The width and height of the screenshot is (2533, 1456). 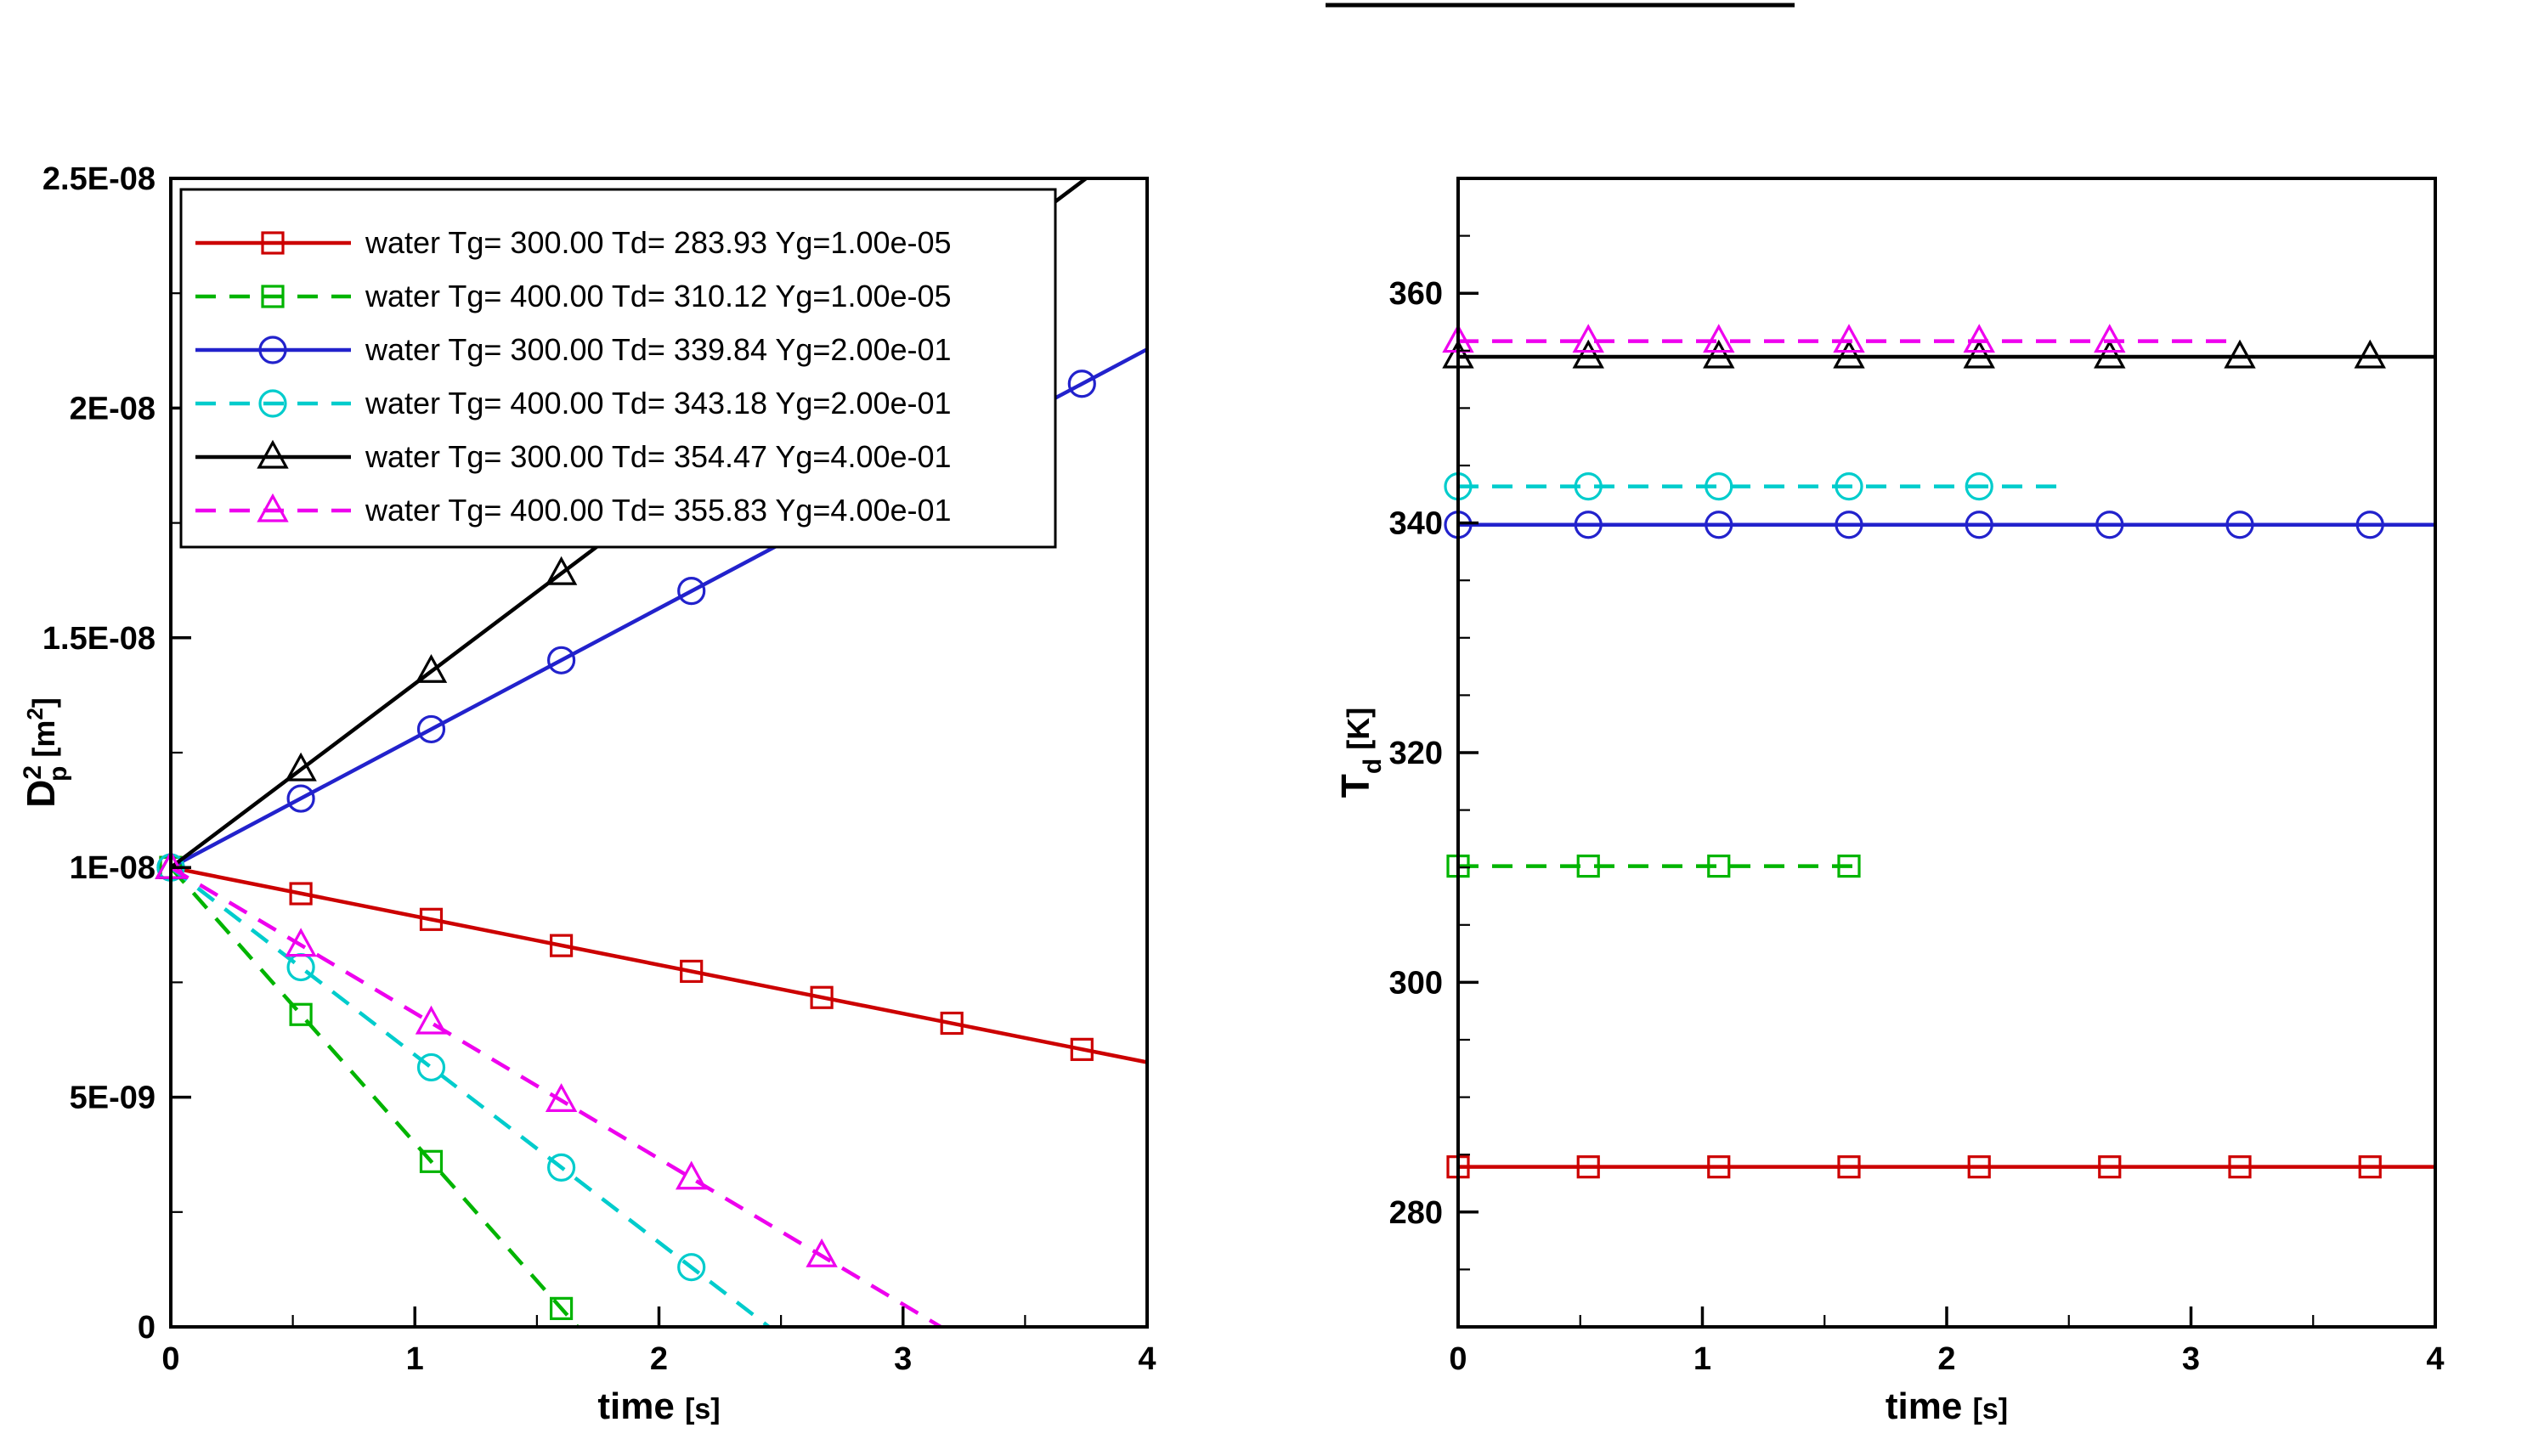 What do you see at coordinates (112, 1099) in the screenshot?
I see `y-tick-label: 5E-09` at bounding box center [112, 1099].